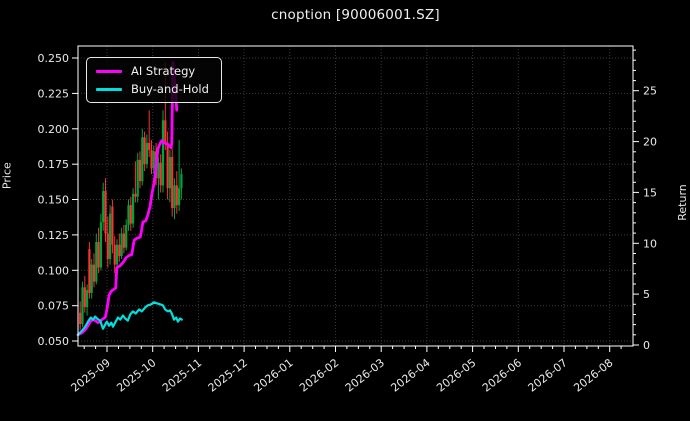 The height and width of the screenshot is (421, 690). I want to click on svg-text: 2025-12, so click(228, 375).